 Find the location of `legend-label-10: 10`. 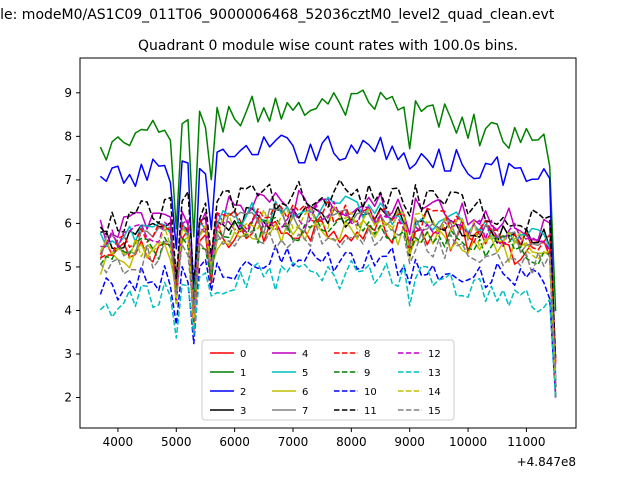

legend-label-10: 10 is located at coordinates (370, 392).